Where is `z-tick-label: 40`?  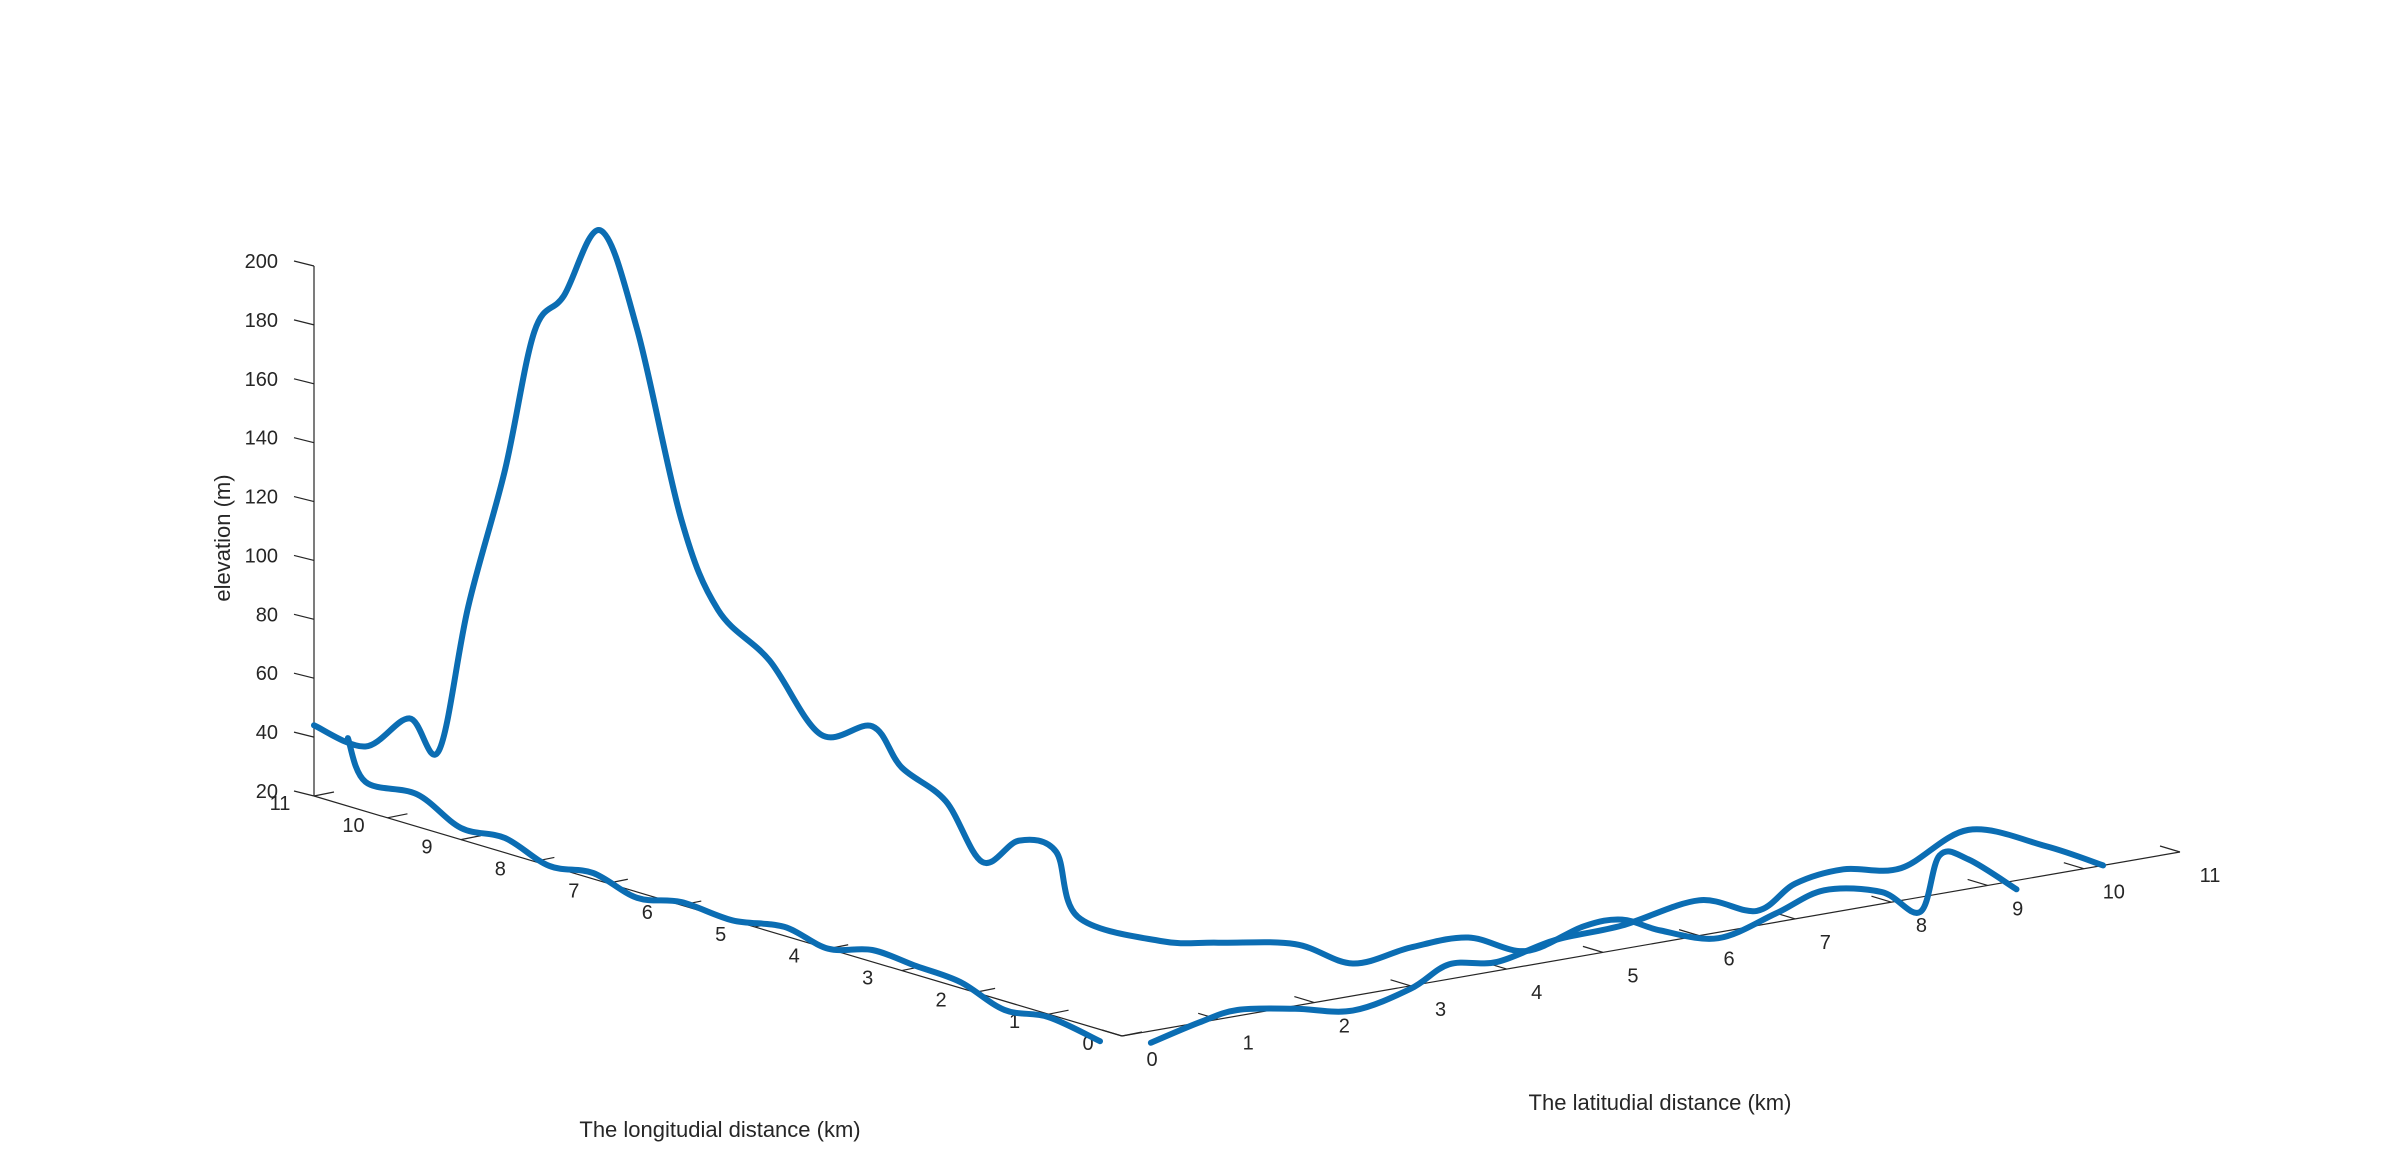
z-tick-label: 40 is located at coordinates (267, 733).